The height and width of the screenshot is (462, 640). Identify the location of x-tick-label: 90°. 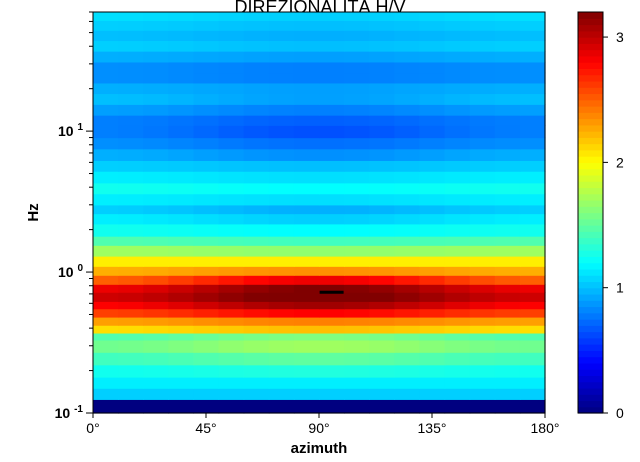
(318, 428).